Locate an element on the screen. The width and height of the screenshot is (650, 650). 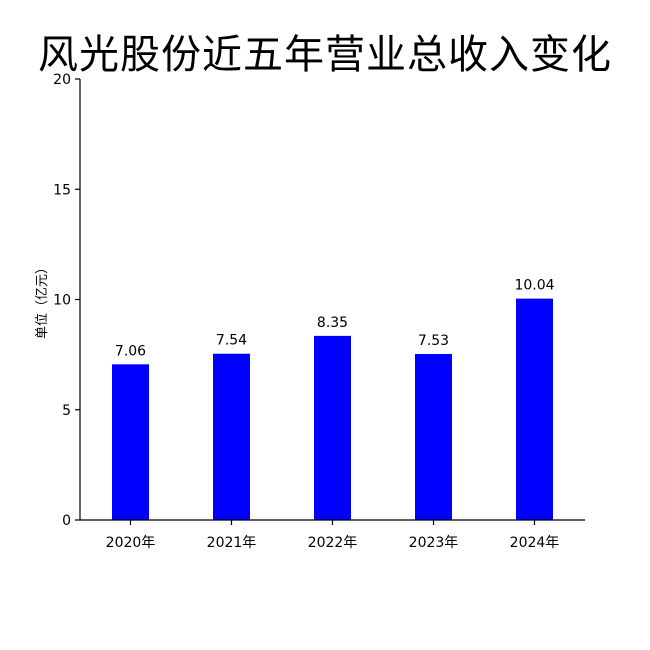
data-label: 7.53 is located at coordinates (433, 341).